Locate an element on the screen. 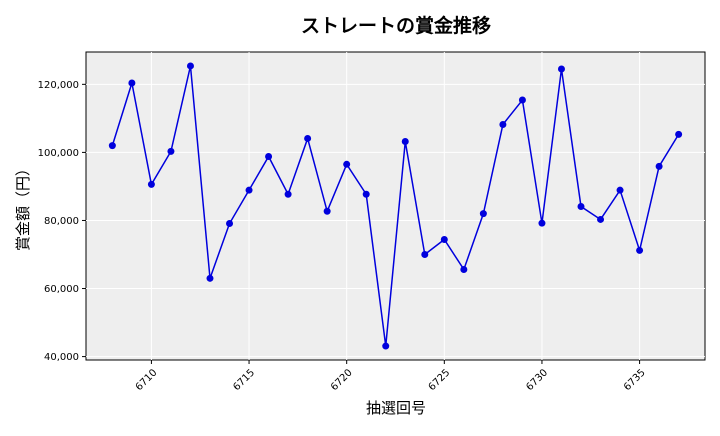 The image size is (720, 436). x-tick-label: 6720 is located at coordinates (342, 380).